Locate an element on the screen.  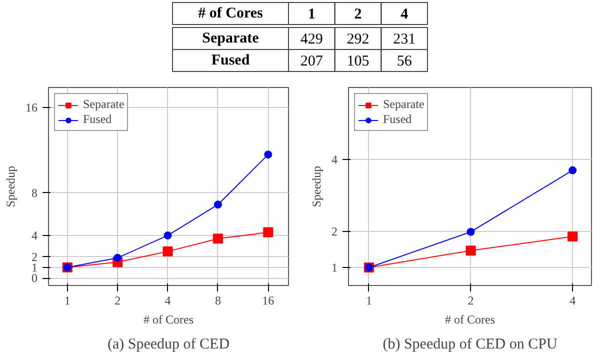
data-label: 207 is located at coordinates (312, 62).